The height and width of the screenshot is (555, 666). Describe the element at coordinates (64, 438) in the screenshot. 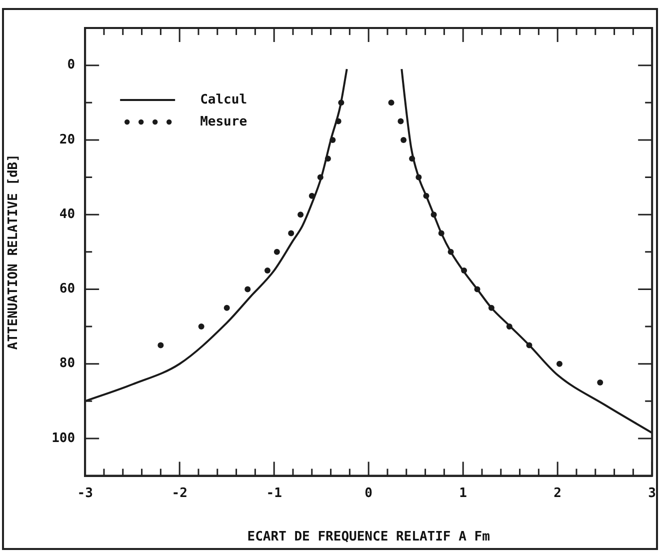

I see `y-tick-label: 100` at that location.